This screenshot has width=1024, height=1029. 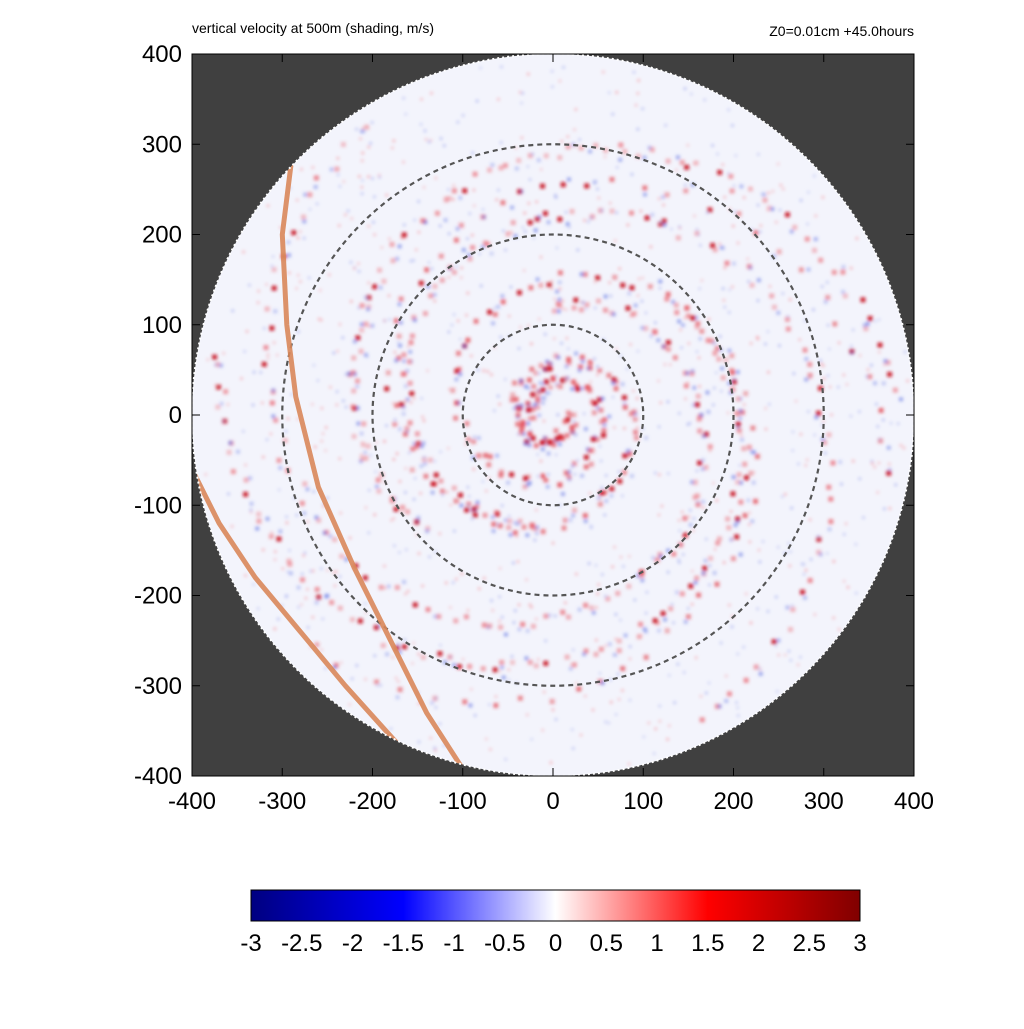 I want to click on colorbar-tick-label: -1.5, so click(x=403, y=943).